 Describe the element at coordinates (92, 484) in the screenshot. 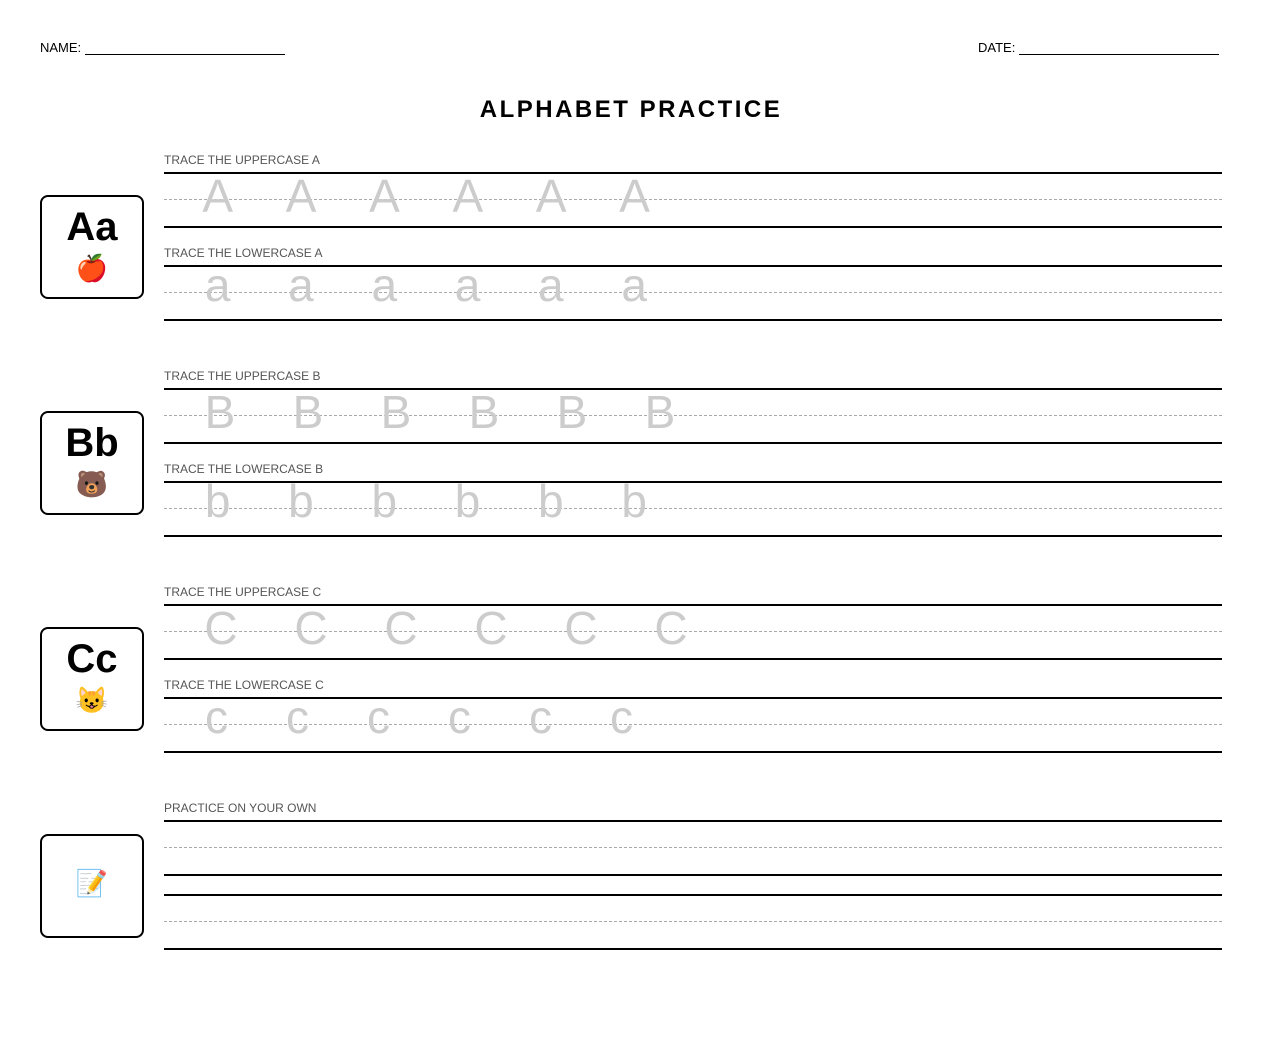

I see `bear-icon: 🐻` at that location.